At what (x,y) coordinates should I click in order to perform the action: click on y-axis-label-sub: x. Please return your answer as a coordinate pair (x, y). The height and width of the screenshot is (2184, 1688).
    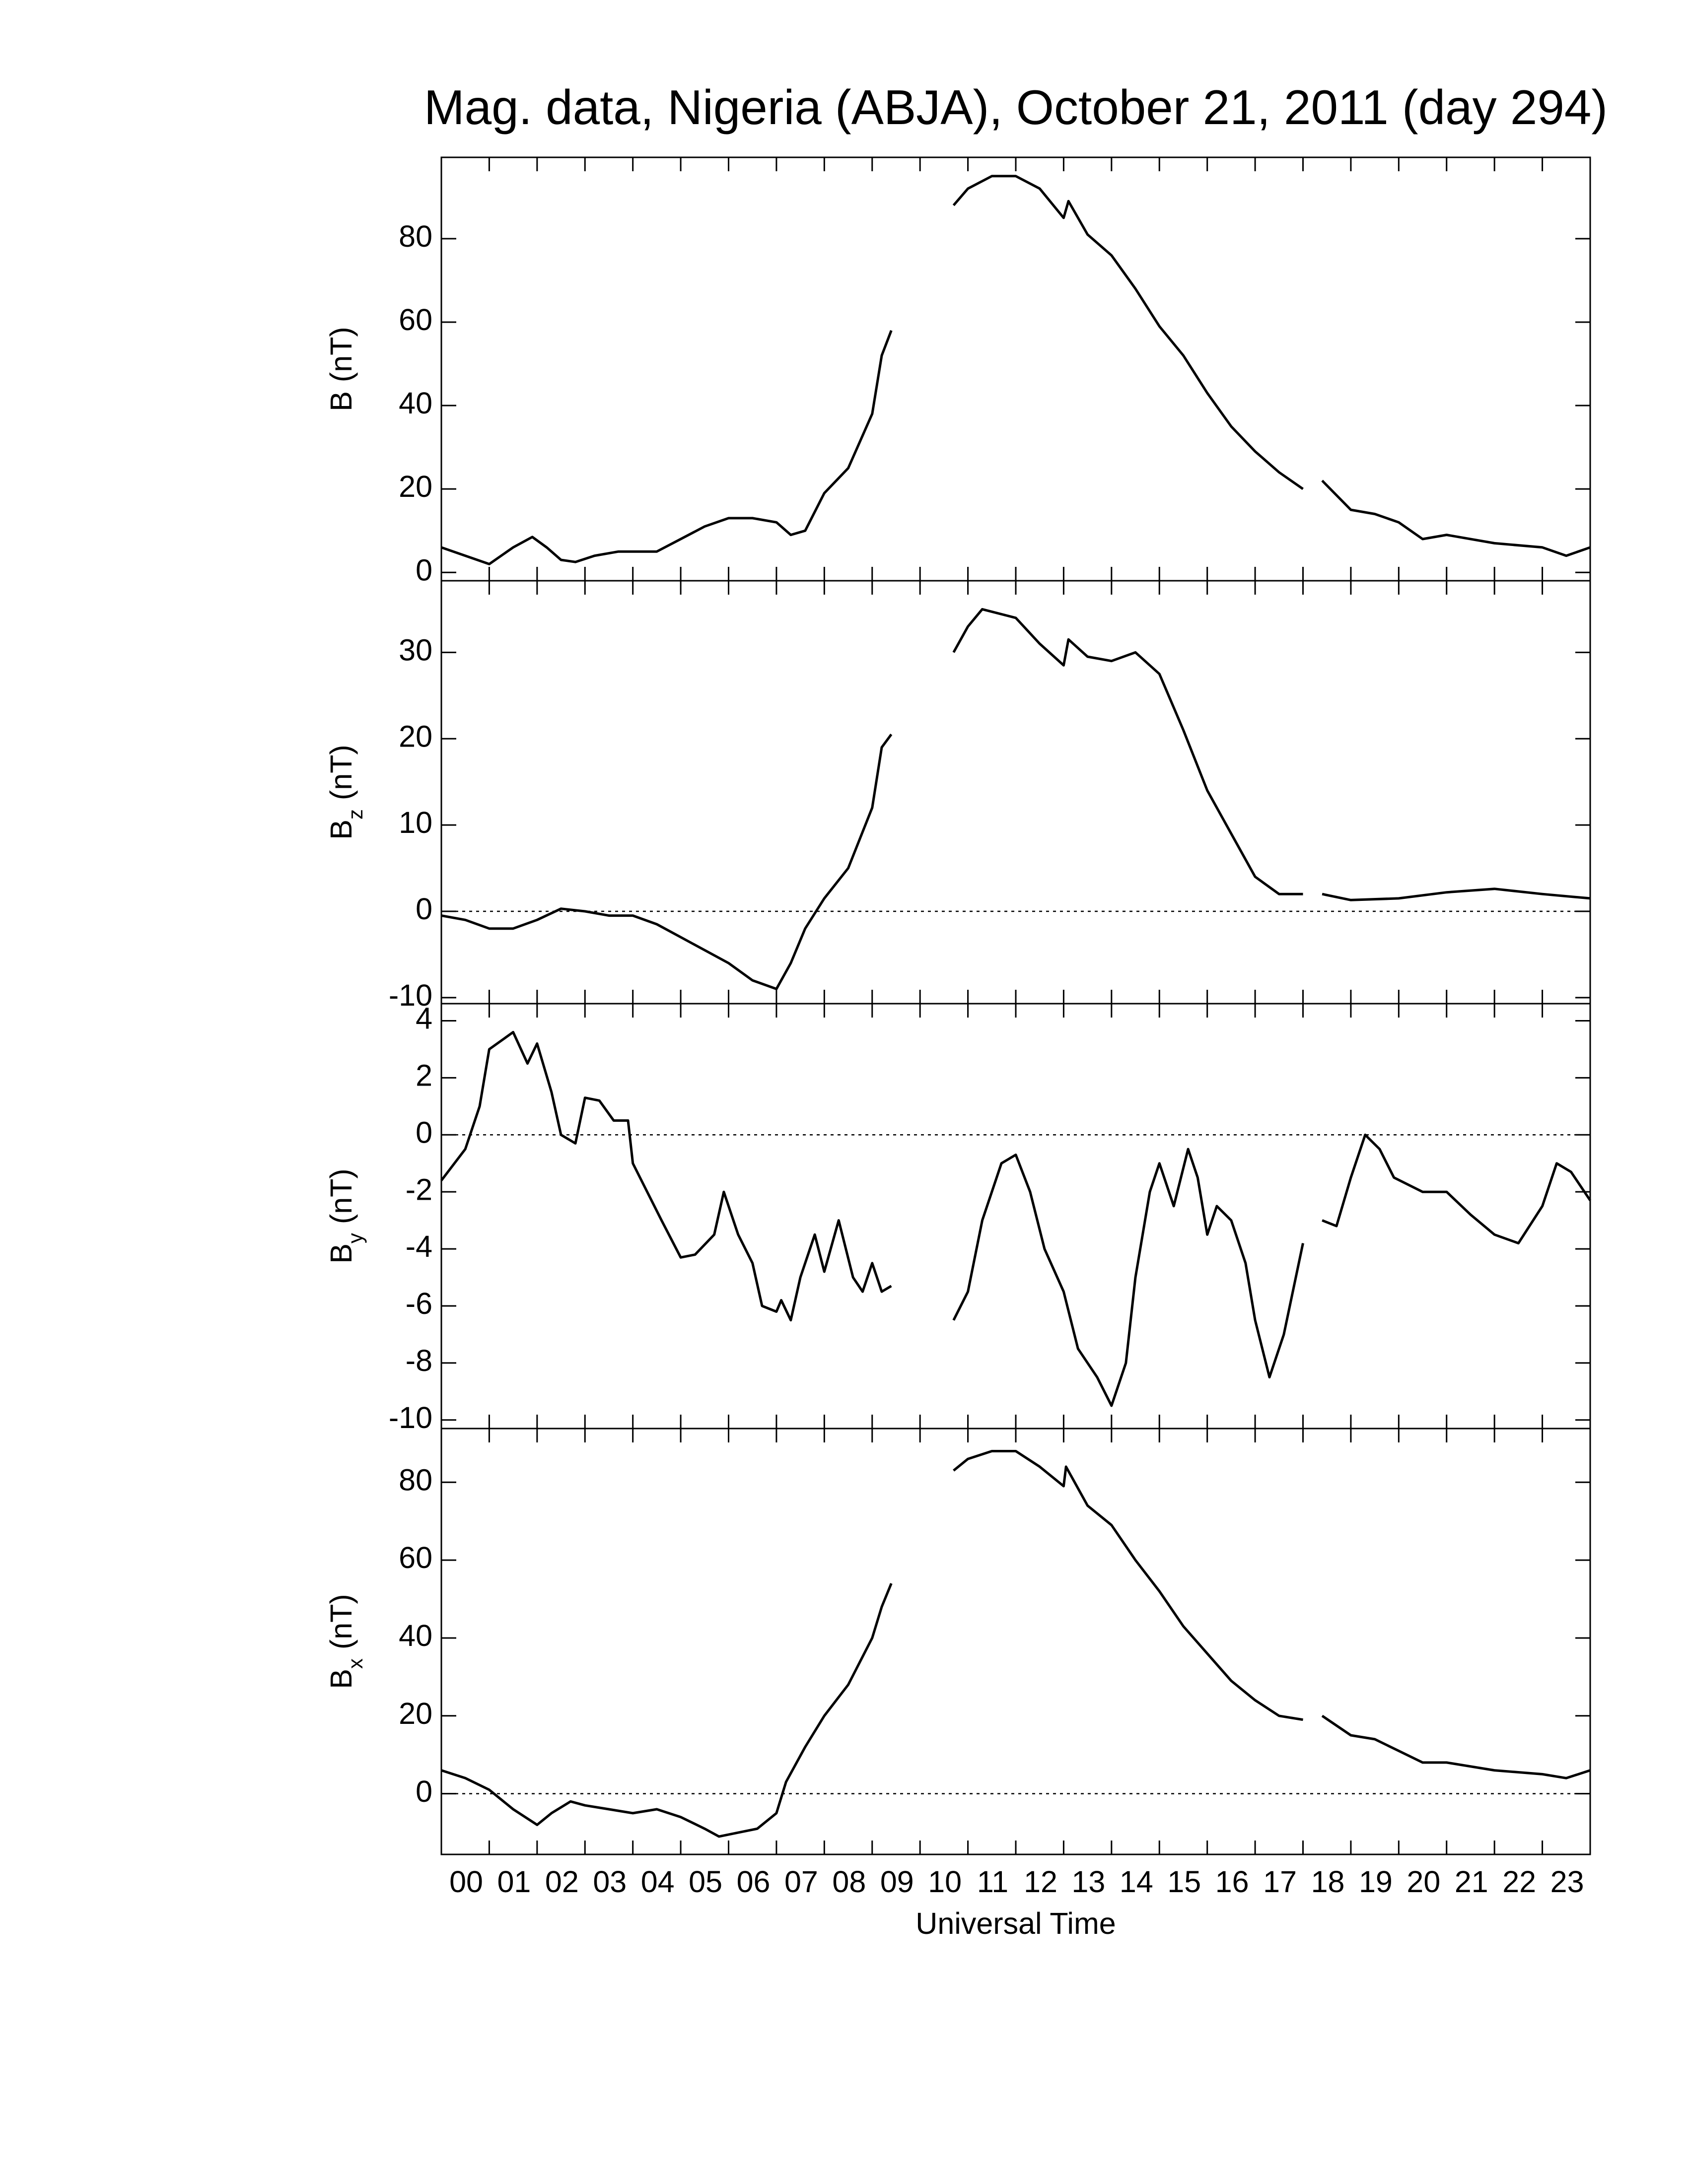
    Looking at the image, I should click on (355, 1663).